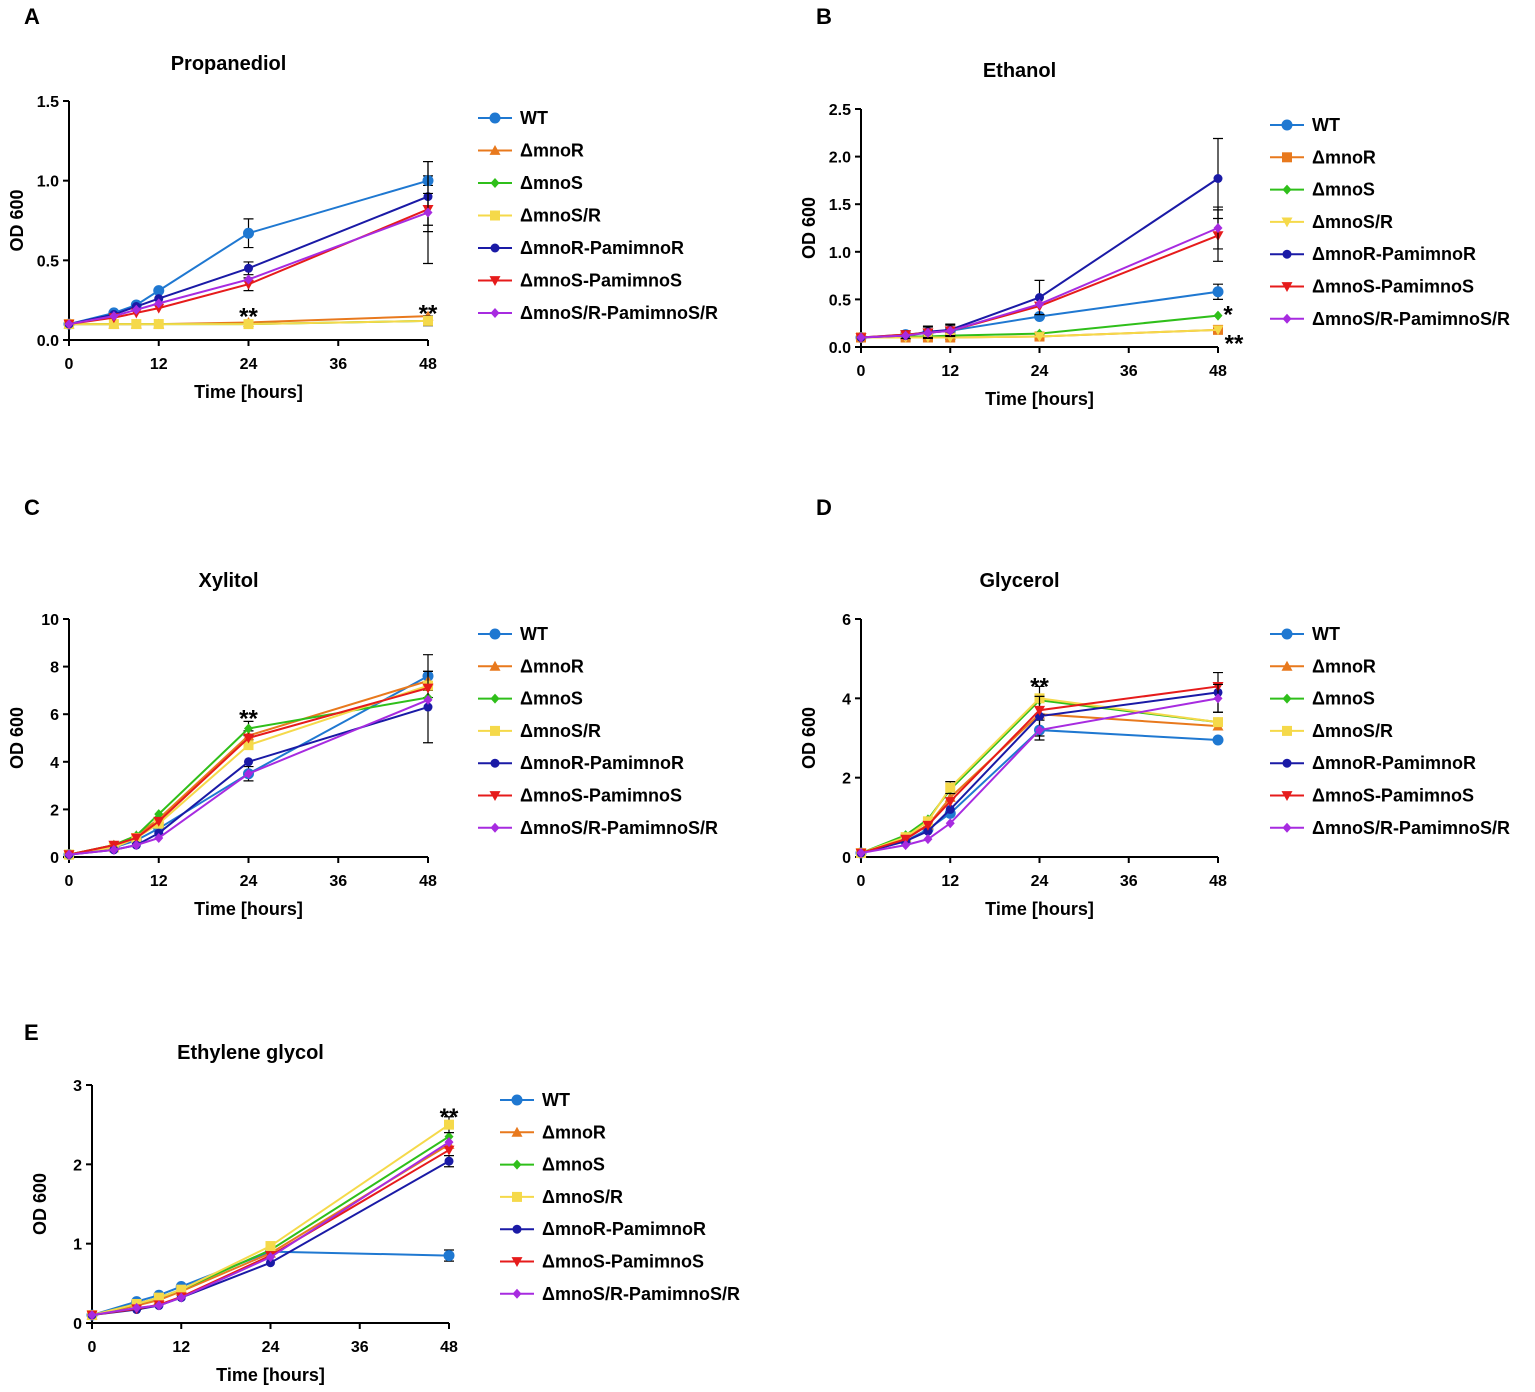  Describe the element at coordinates (77, 1245) in the screenshot. I see `y-tick-label: 1` at that location.